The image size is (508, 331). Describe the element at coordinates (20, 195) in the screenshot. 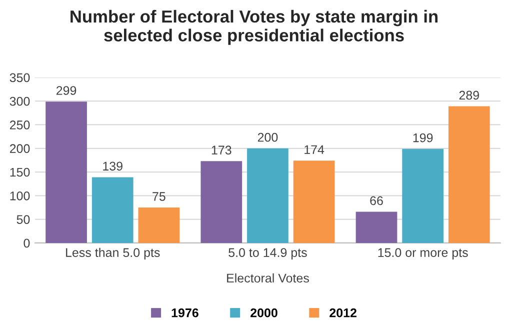

I see `y-tick-label: 100` at that location.